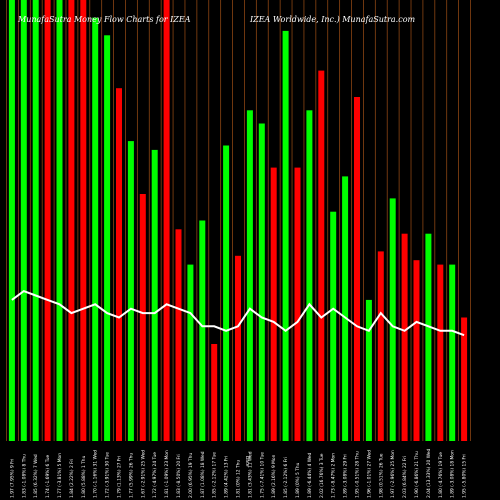  Describe the element at coordinates (24, 476) in the screenshot. I see `x-tick-label: 1.83 (-1.08%) 8 Thu` at that location.